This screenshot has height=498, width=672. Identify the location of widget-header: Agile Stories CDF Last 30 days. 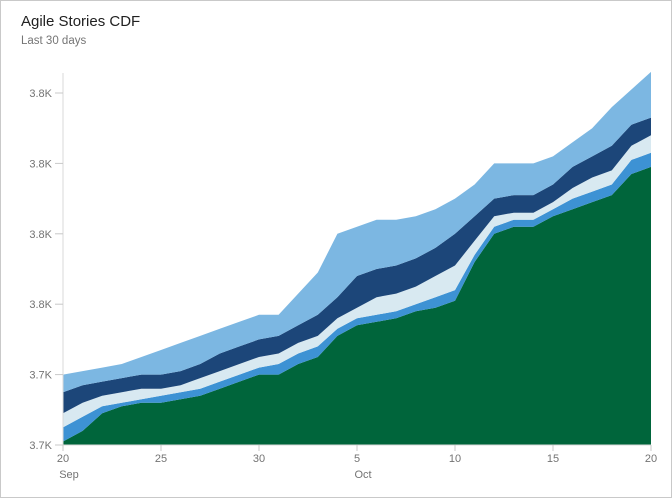
(80, 30).